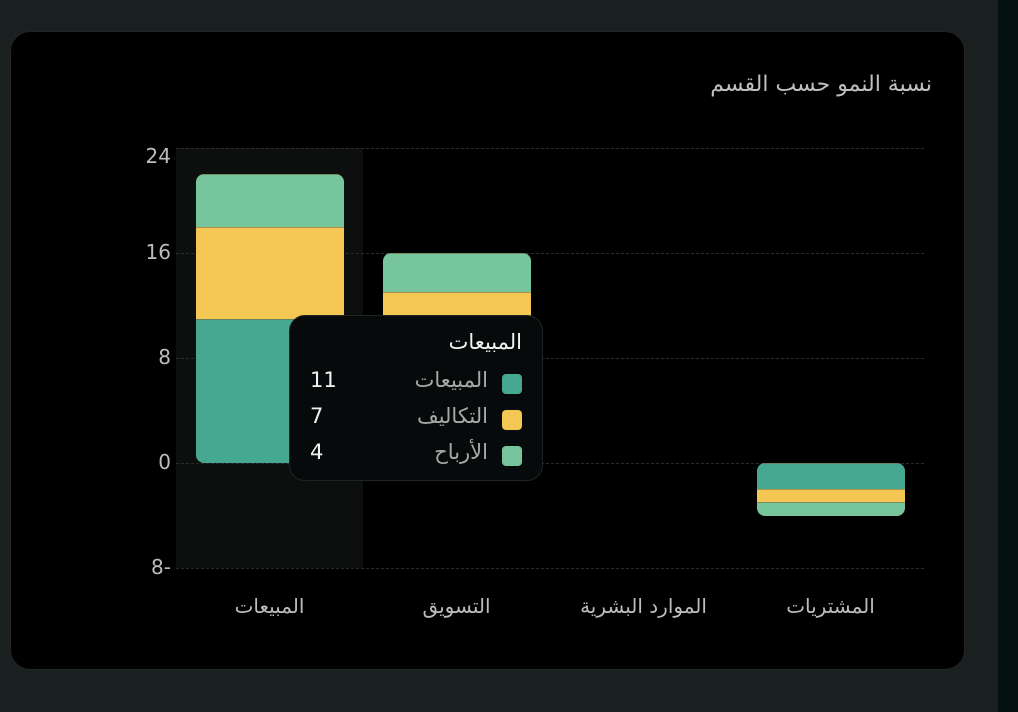  What do you see at coordinates (451, 380) in the screenshot?
I see `tooltip-label: المبيعات` at bounding box center [451, 380].